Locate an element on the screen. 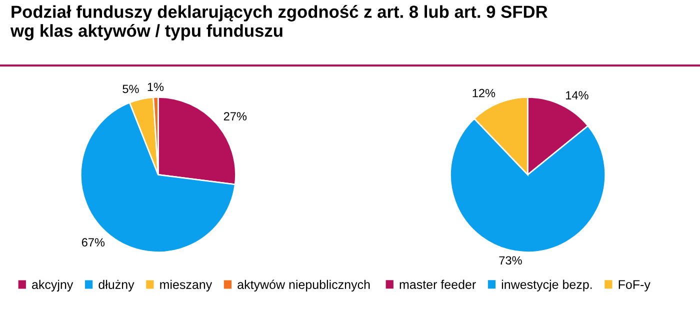 Image resolution: width=700 pixels, height=336 pixels. data-label: 14% is located at coordinates (577, 95).